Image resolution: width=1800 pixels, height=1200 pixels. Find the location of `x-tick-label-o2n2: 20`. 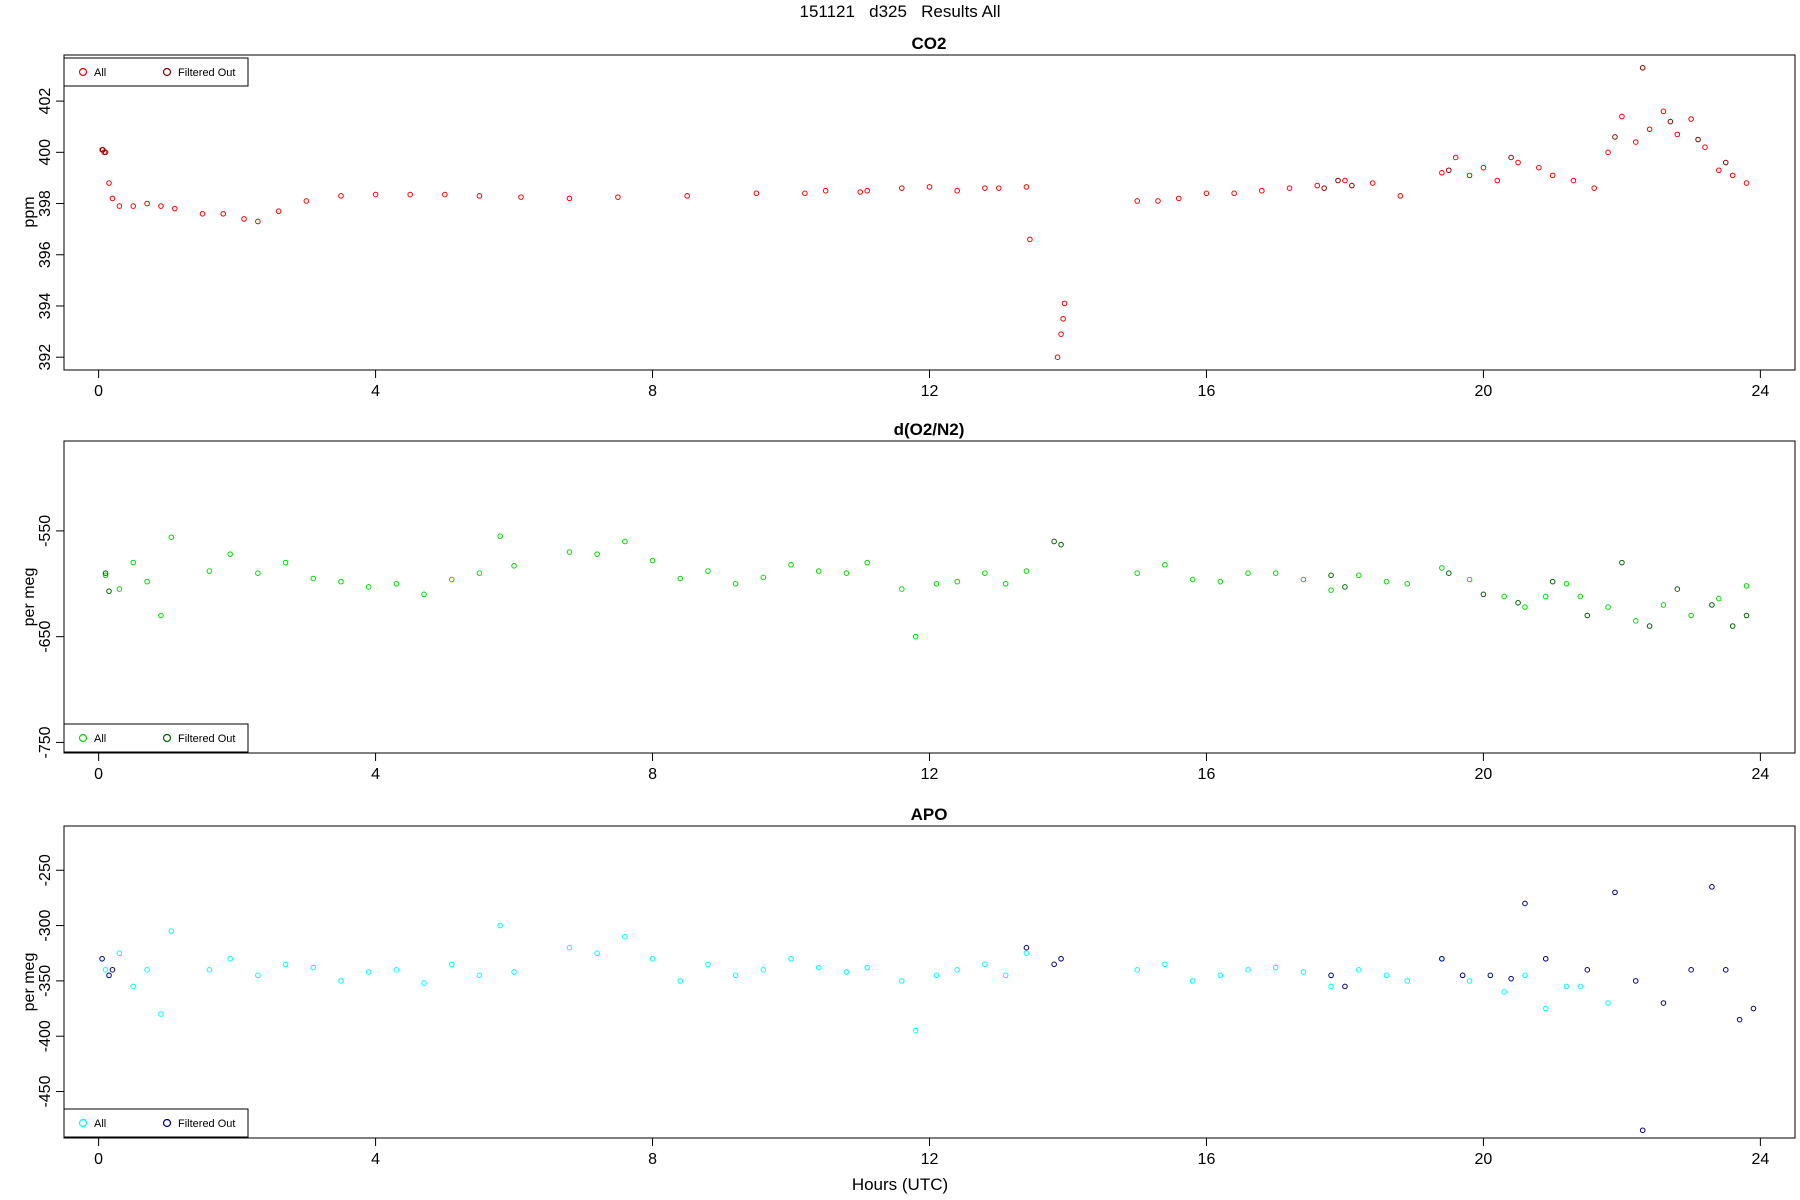

x-tick-label-o2n2: 20 is located at coordinates (1484, 774).